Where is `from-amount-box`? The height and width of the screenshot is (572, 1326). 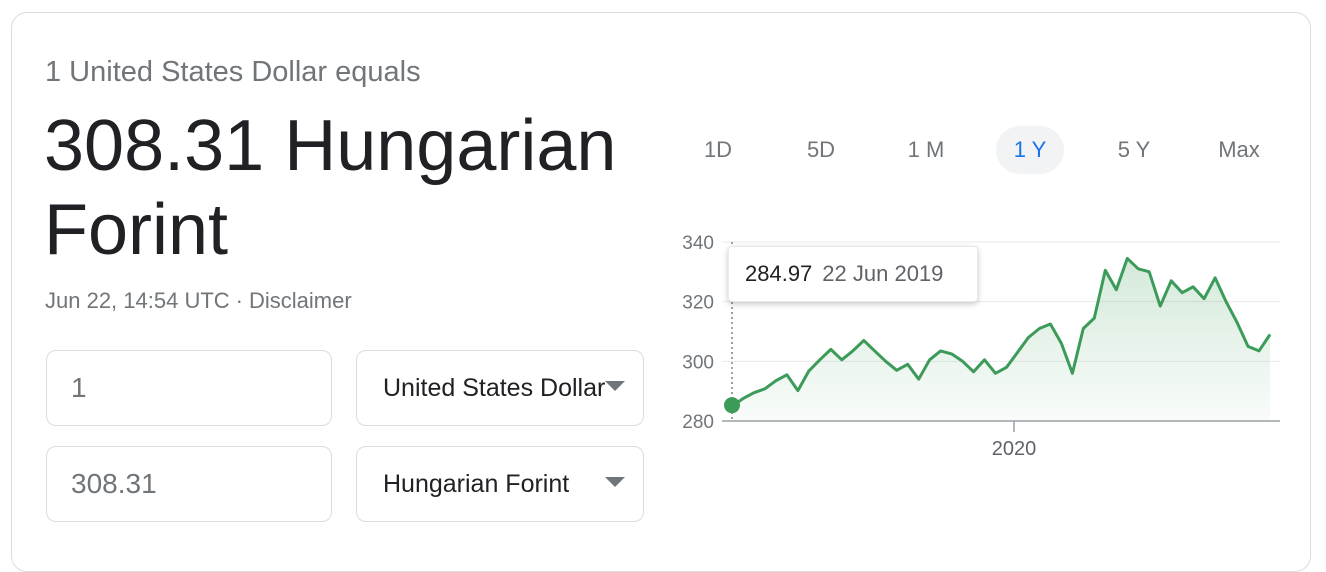 from-amount-box is located at coordinates (189, 388).